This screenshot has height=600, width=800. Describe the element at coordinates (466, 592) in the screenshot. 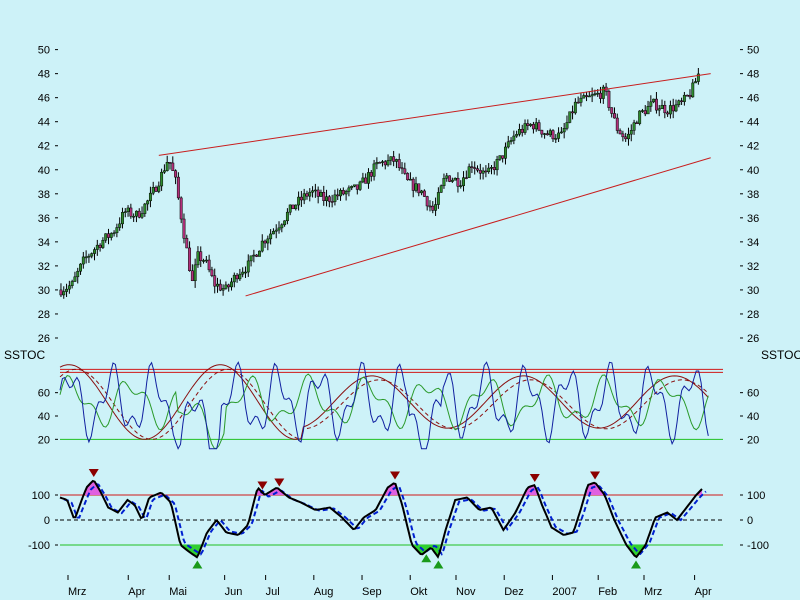

I see `x-tick-label: Nov` at that location.